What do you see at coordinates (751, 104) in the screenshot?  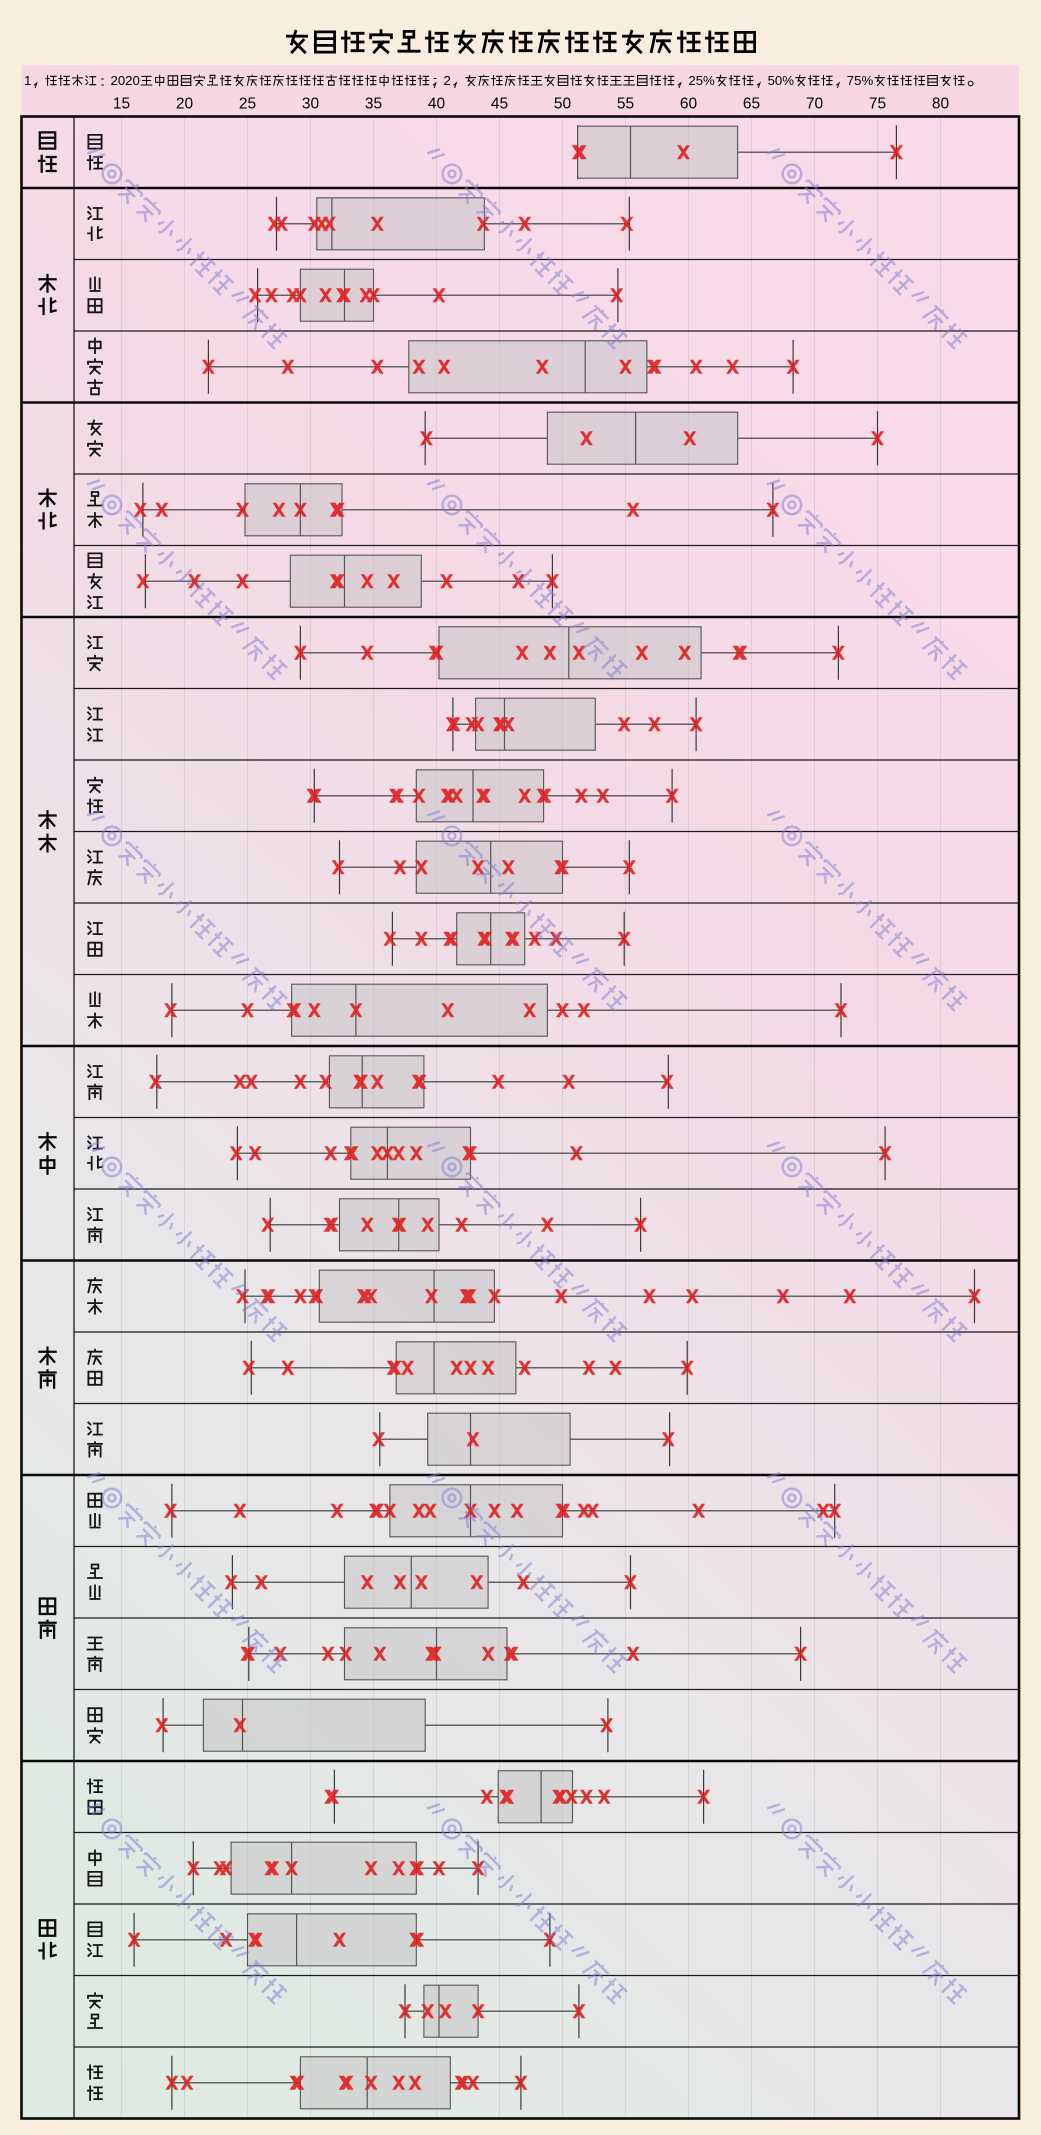 I see `svg-text: 65` at bounding box center [751, 104].